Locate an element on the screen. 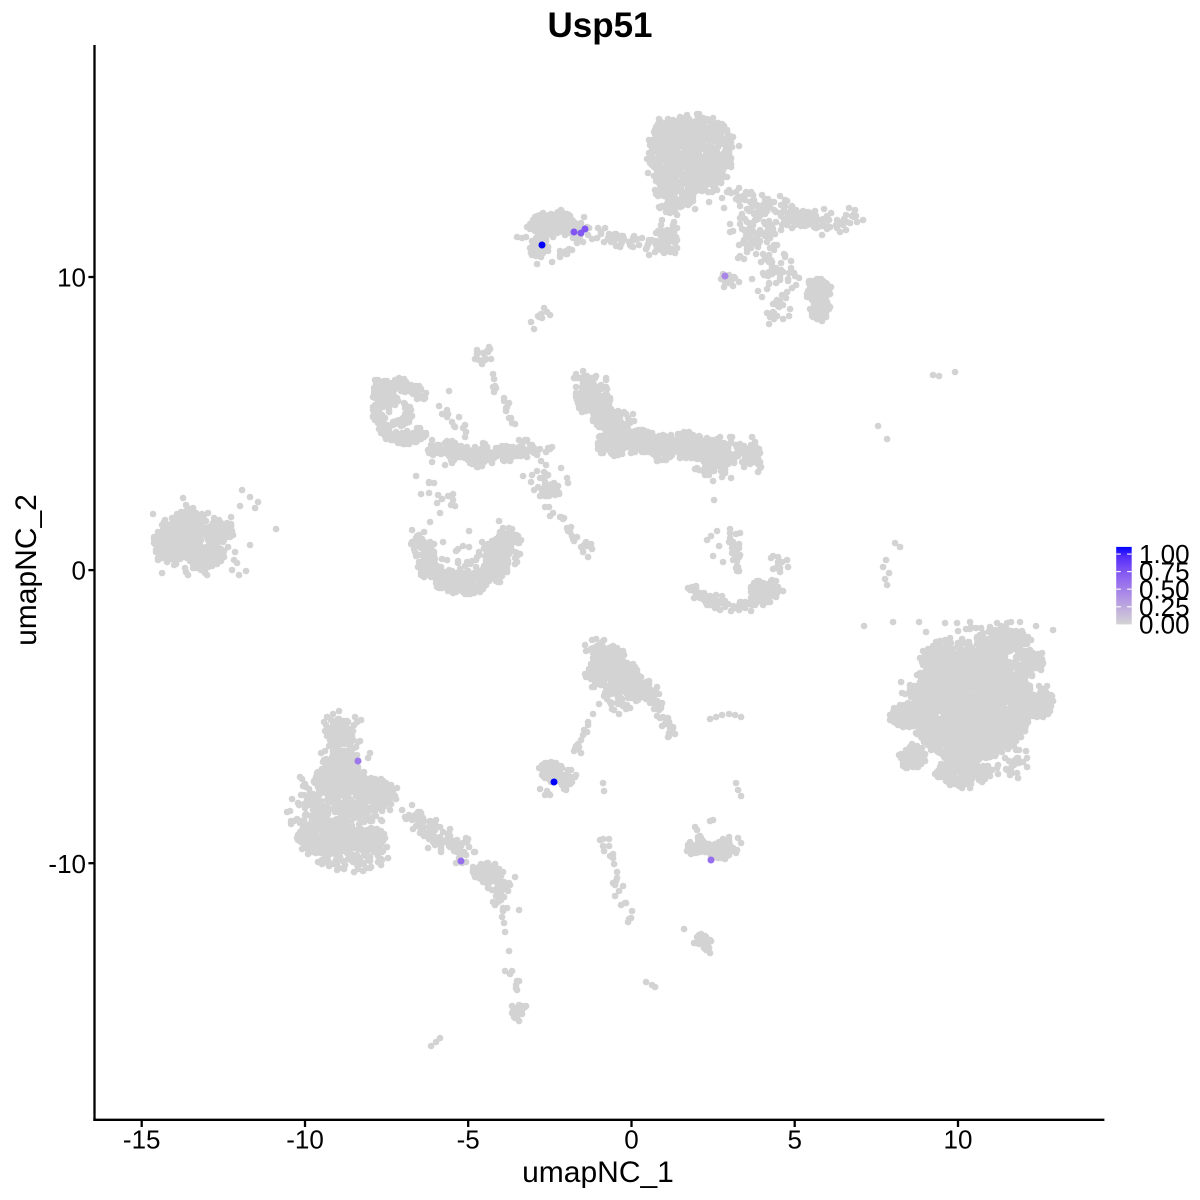 This screenshot has height=1200, width=1200. svg-text: -15 is located at coordinates (142, 1140).